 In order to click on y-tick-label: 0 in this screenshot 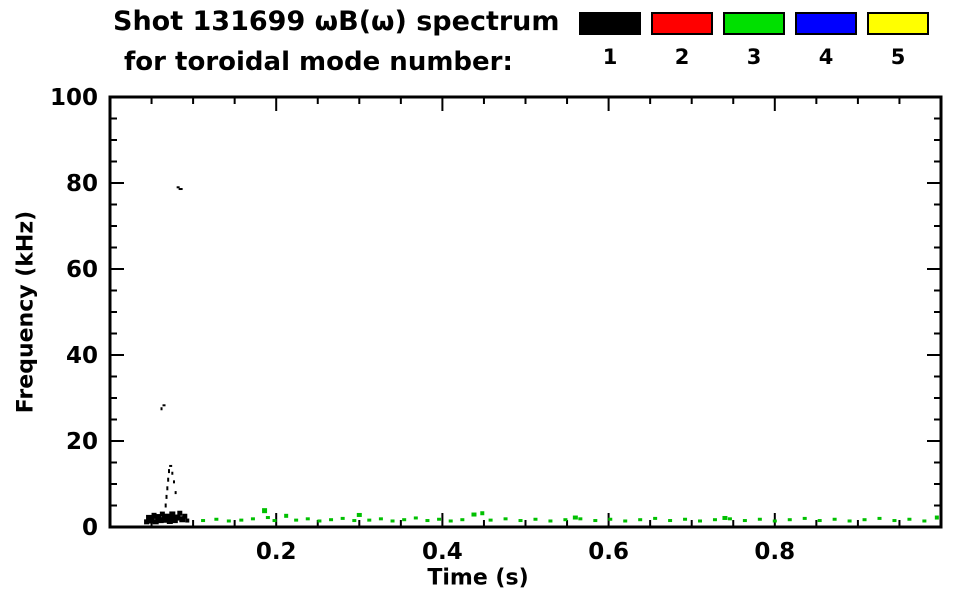, I will do `click(90, 528)`.